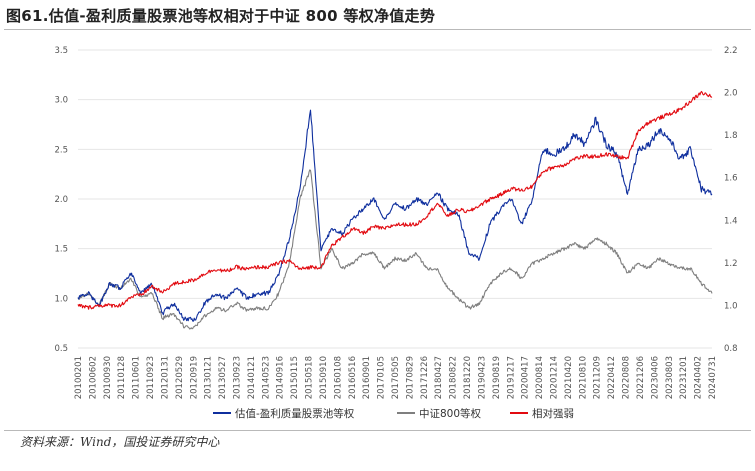  Describe the element at coordinates (338, 377) in the screenshot. I see `x-tick-label: 20160108` at that location.